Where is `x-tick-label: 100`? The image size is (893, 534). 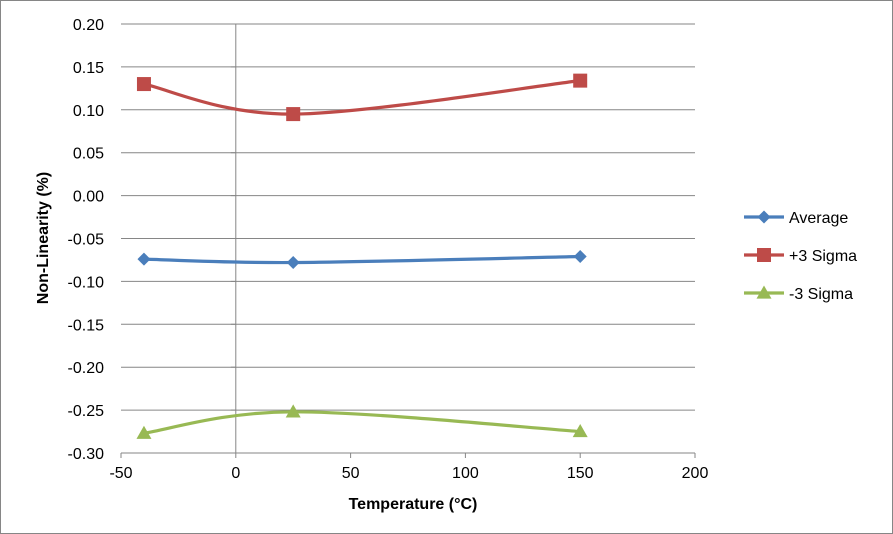 x-tick-label: 100 is located at coordinates (465, 473).